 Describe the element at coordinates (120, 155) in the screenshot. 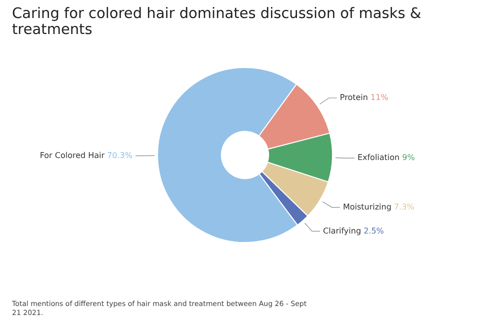

I see `data-label: 70.3%` at that location.